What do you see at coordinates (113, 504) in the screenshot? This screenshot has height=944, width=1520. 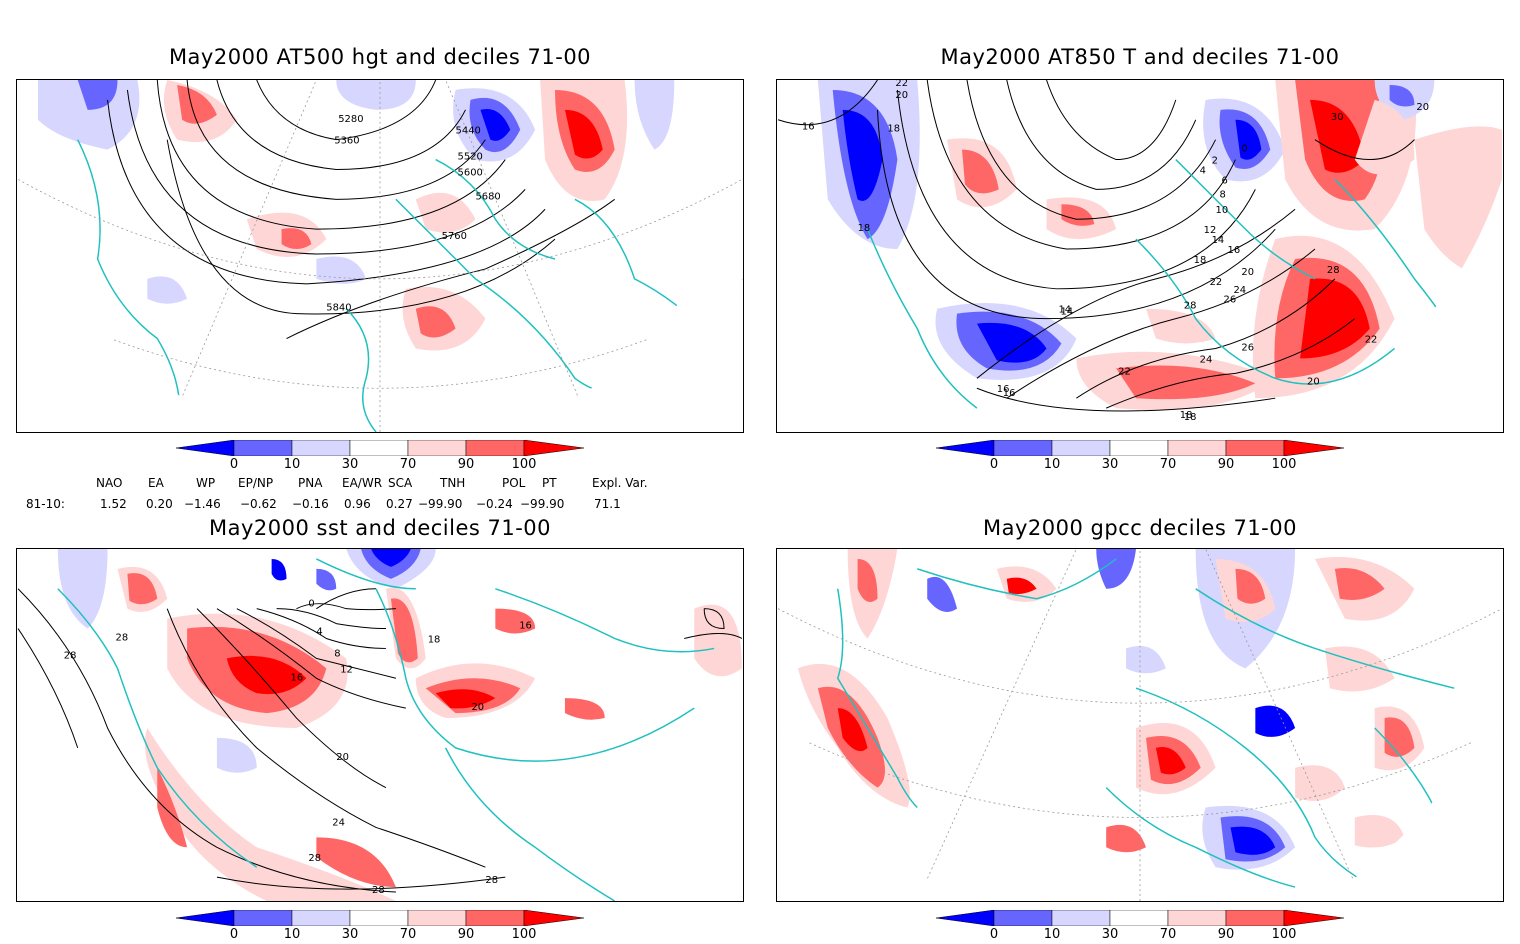 I see `index-value: 1.52` at bounding box center [113, 504].